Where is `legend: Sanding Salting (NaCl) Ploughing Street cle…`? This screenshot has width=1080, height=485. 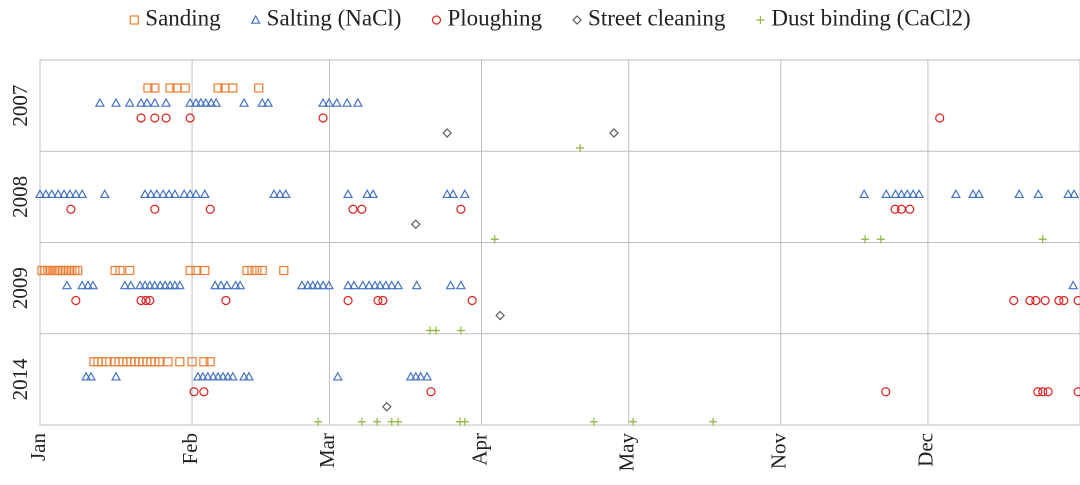
legend: Sanding Salting (NaCl) Ploughing Street cle… is located at coordinates (550, 17).